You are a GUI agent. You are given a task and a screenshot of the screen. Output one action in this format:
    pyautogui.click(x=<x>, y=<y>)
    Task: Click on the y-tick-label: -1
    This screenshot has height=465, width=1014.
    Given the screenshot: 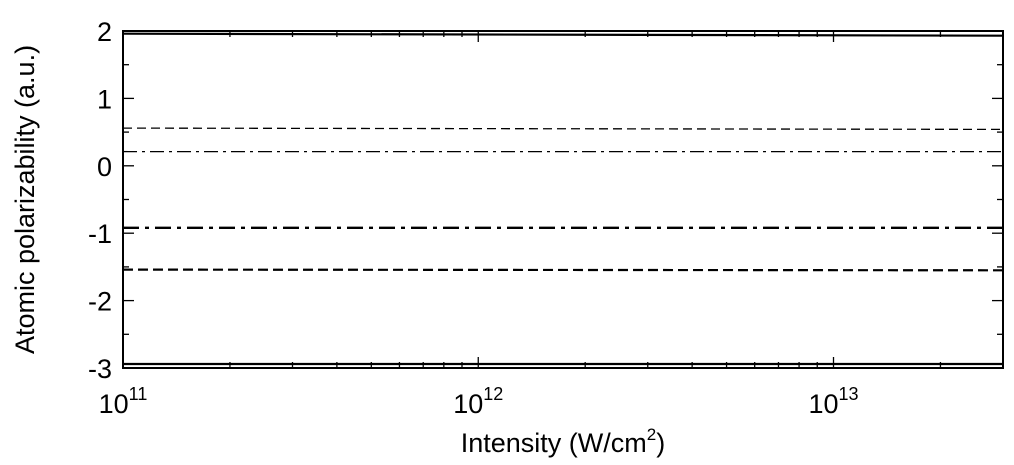 What is the action you would take?
    pyautogui.click(x=100, y=234)
    